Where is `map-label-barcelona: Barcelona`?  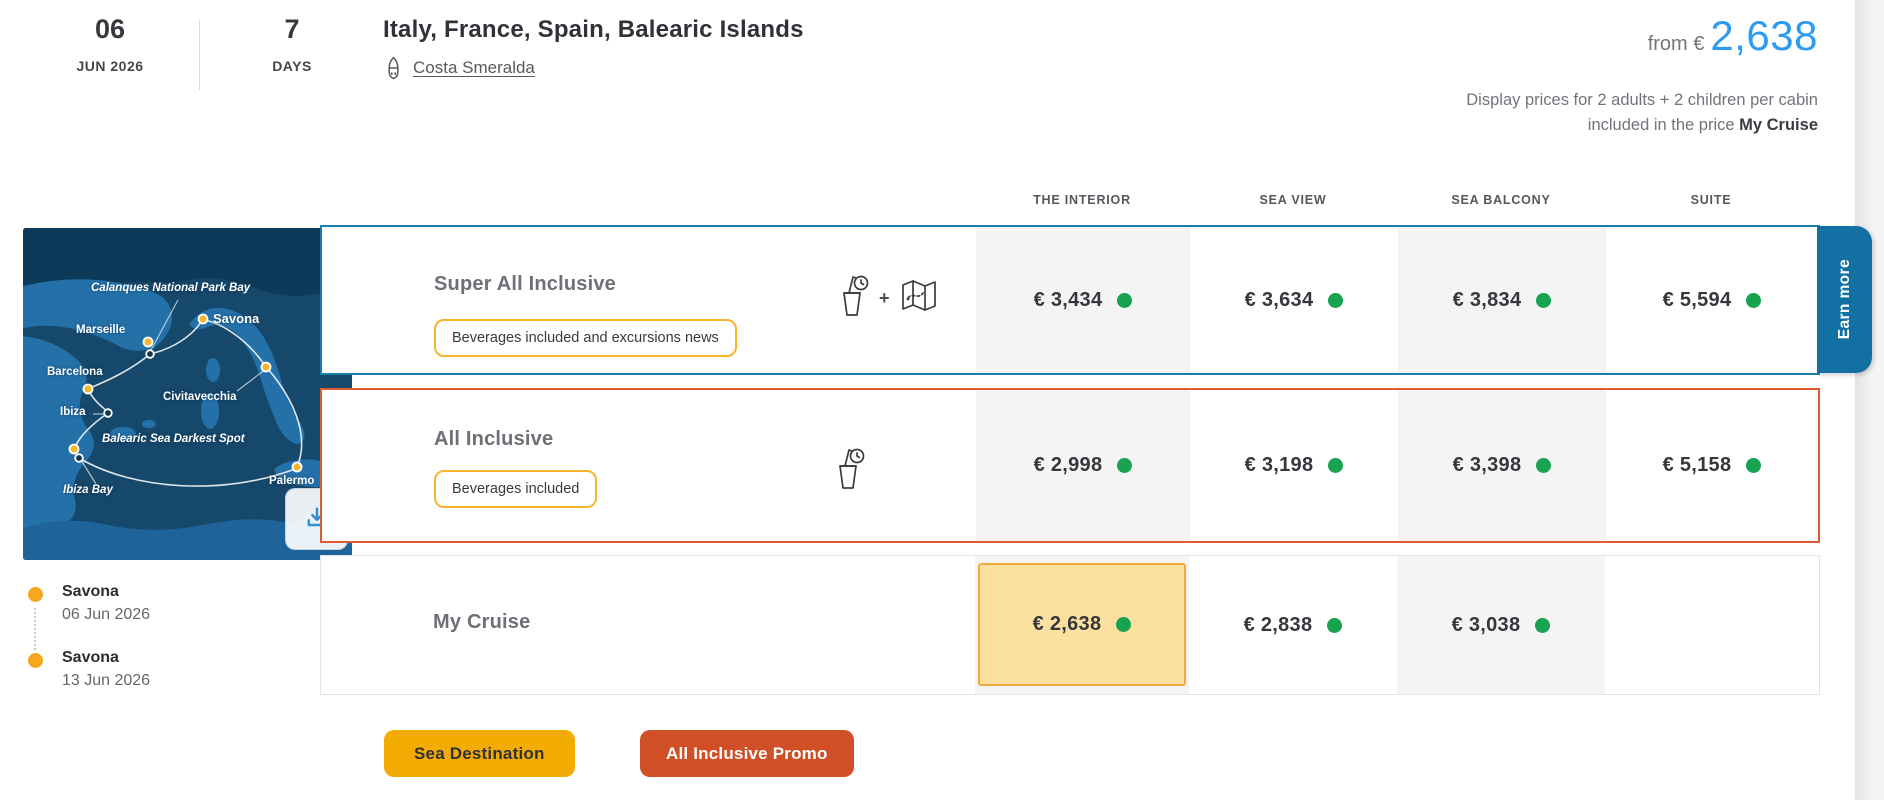
map-label-barcelona: Barcelona is located at coordinates (75, 372).